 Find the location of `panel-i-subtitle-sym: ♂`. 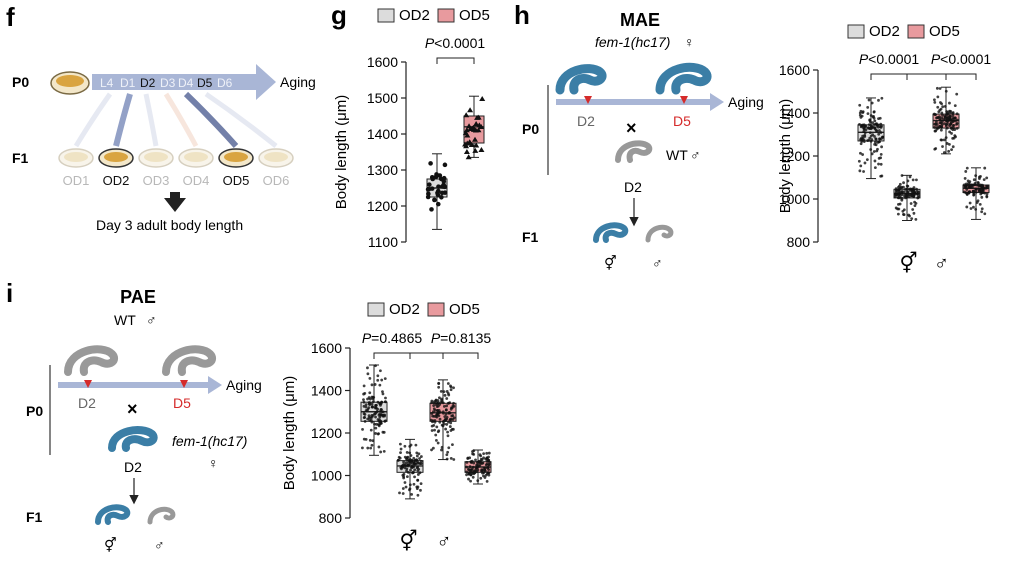

panel-i-subtitle-sym: ♂ is located at coordinates (151, 320).